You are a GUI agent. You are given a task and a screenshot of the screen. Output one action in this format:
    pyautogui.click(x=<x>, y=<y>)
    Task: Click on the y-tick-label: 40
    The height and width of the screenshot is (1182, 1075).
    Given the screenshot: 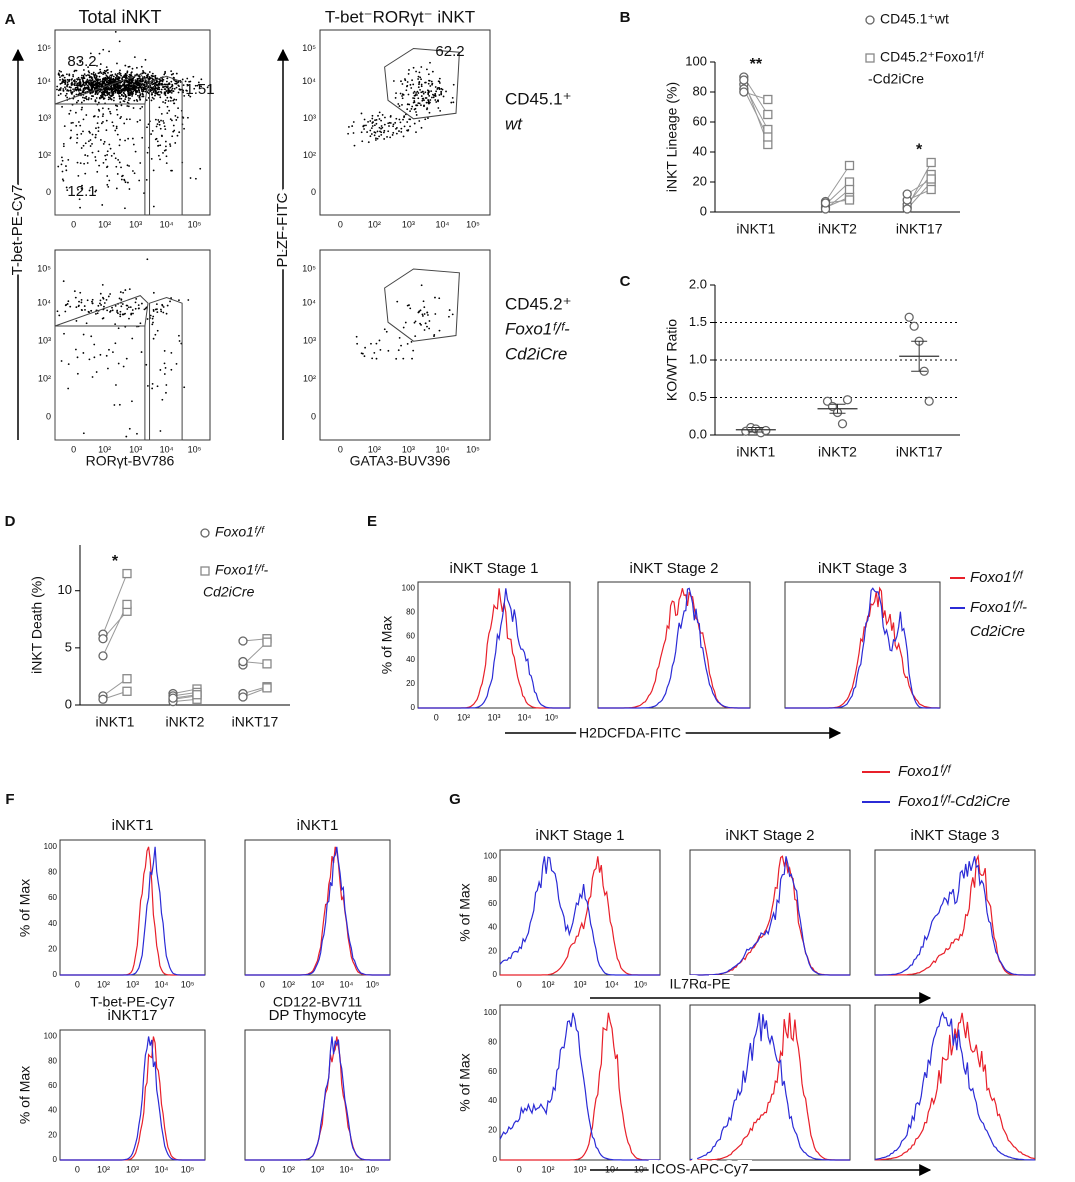 What is the action you would take?
    pyautogui.click(x=700, y=150)
    